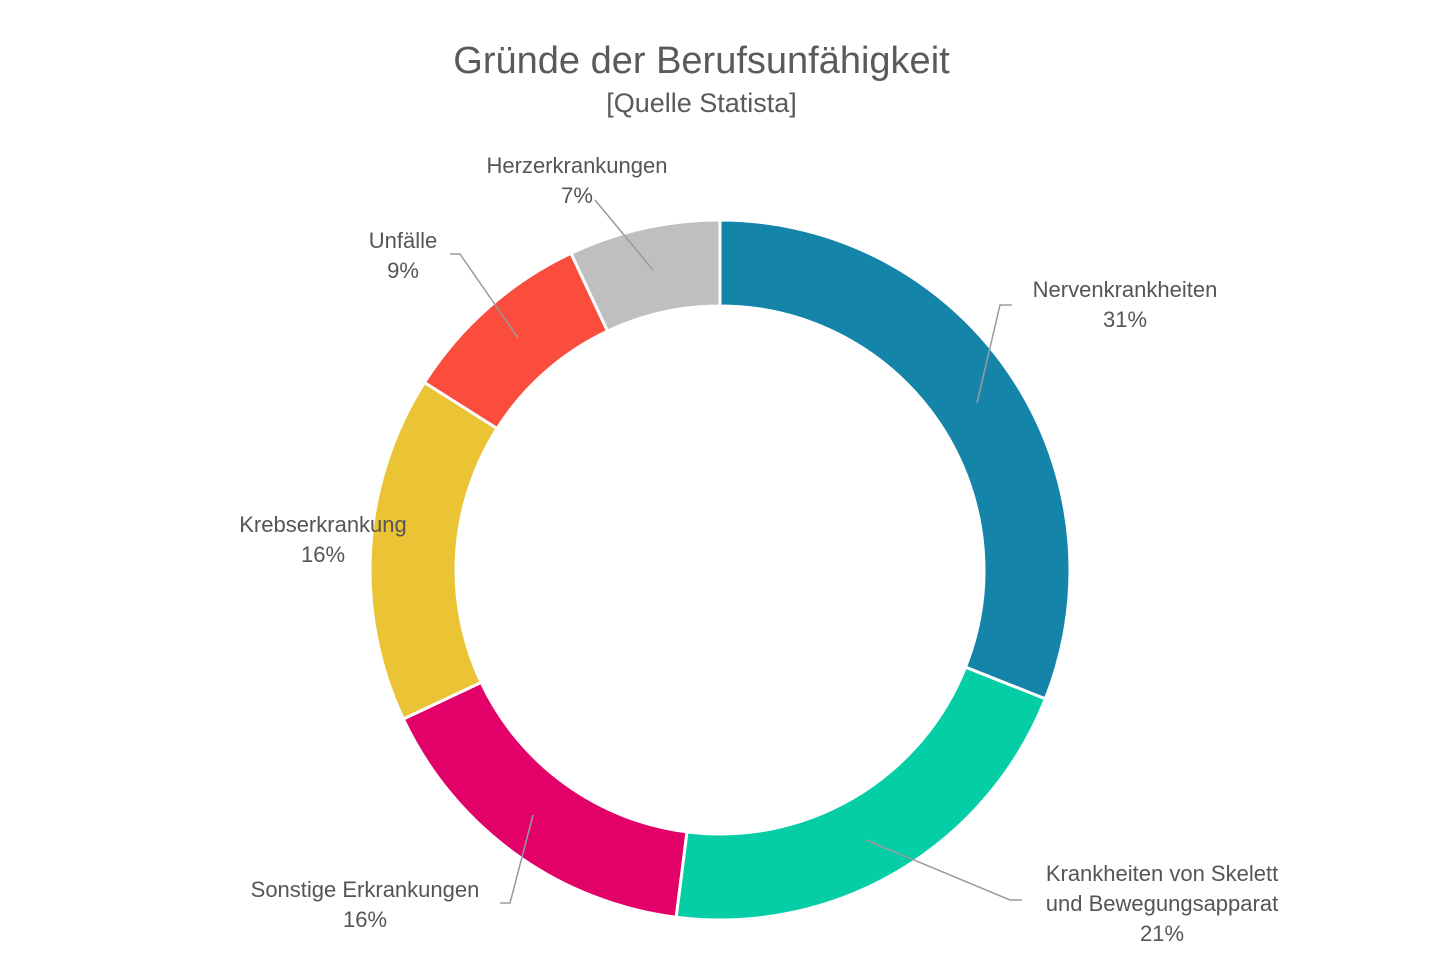  What do you see at coordinates (434, 551) in the screenshot?
I see `slice-krebserkrankung` at bounding box center [434, 551].